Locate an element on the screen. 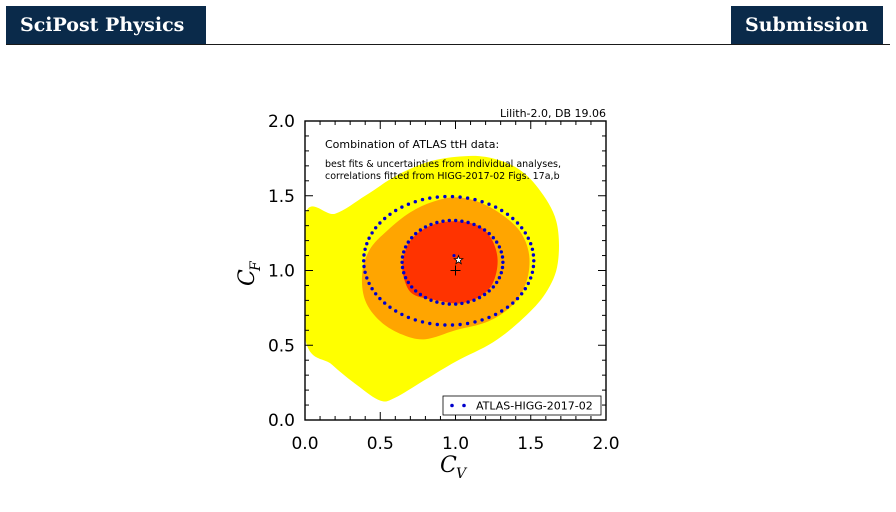 The image size is (896, 512). annotation-title: Combination of ATLAS ttH data: is located at coordinates (412, 144).